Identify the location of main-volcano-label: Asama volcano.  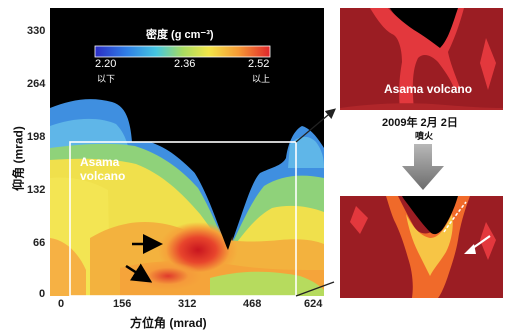
(102, 169).